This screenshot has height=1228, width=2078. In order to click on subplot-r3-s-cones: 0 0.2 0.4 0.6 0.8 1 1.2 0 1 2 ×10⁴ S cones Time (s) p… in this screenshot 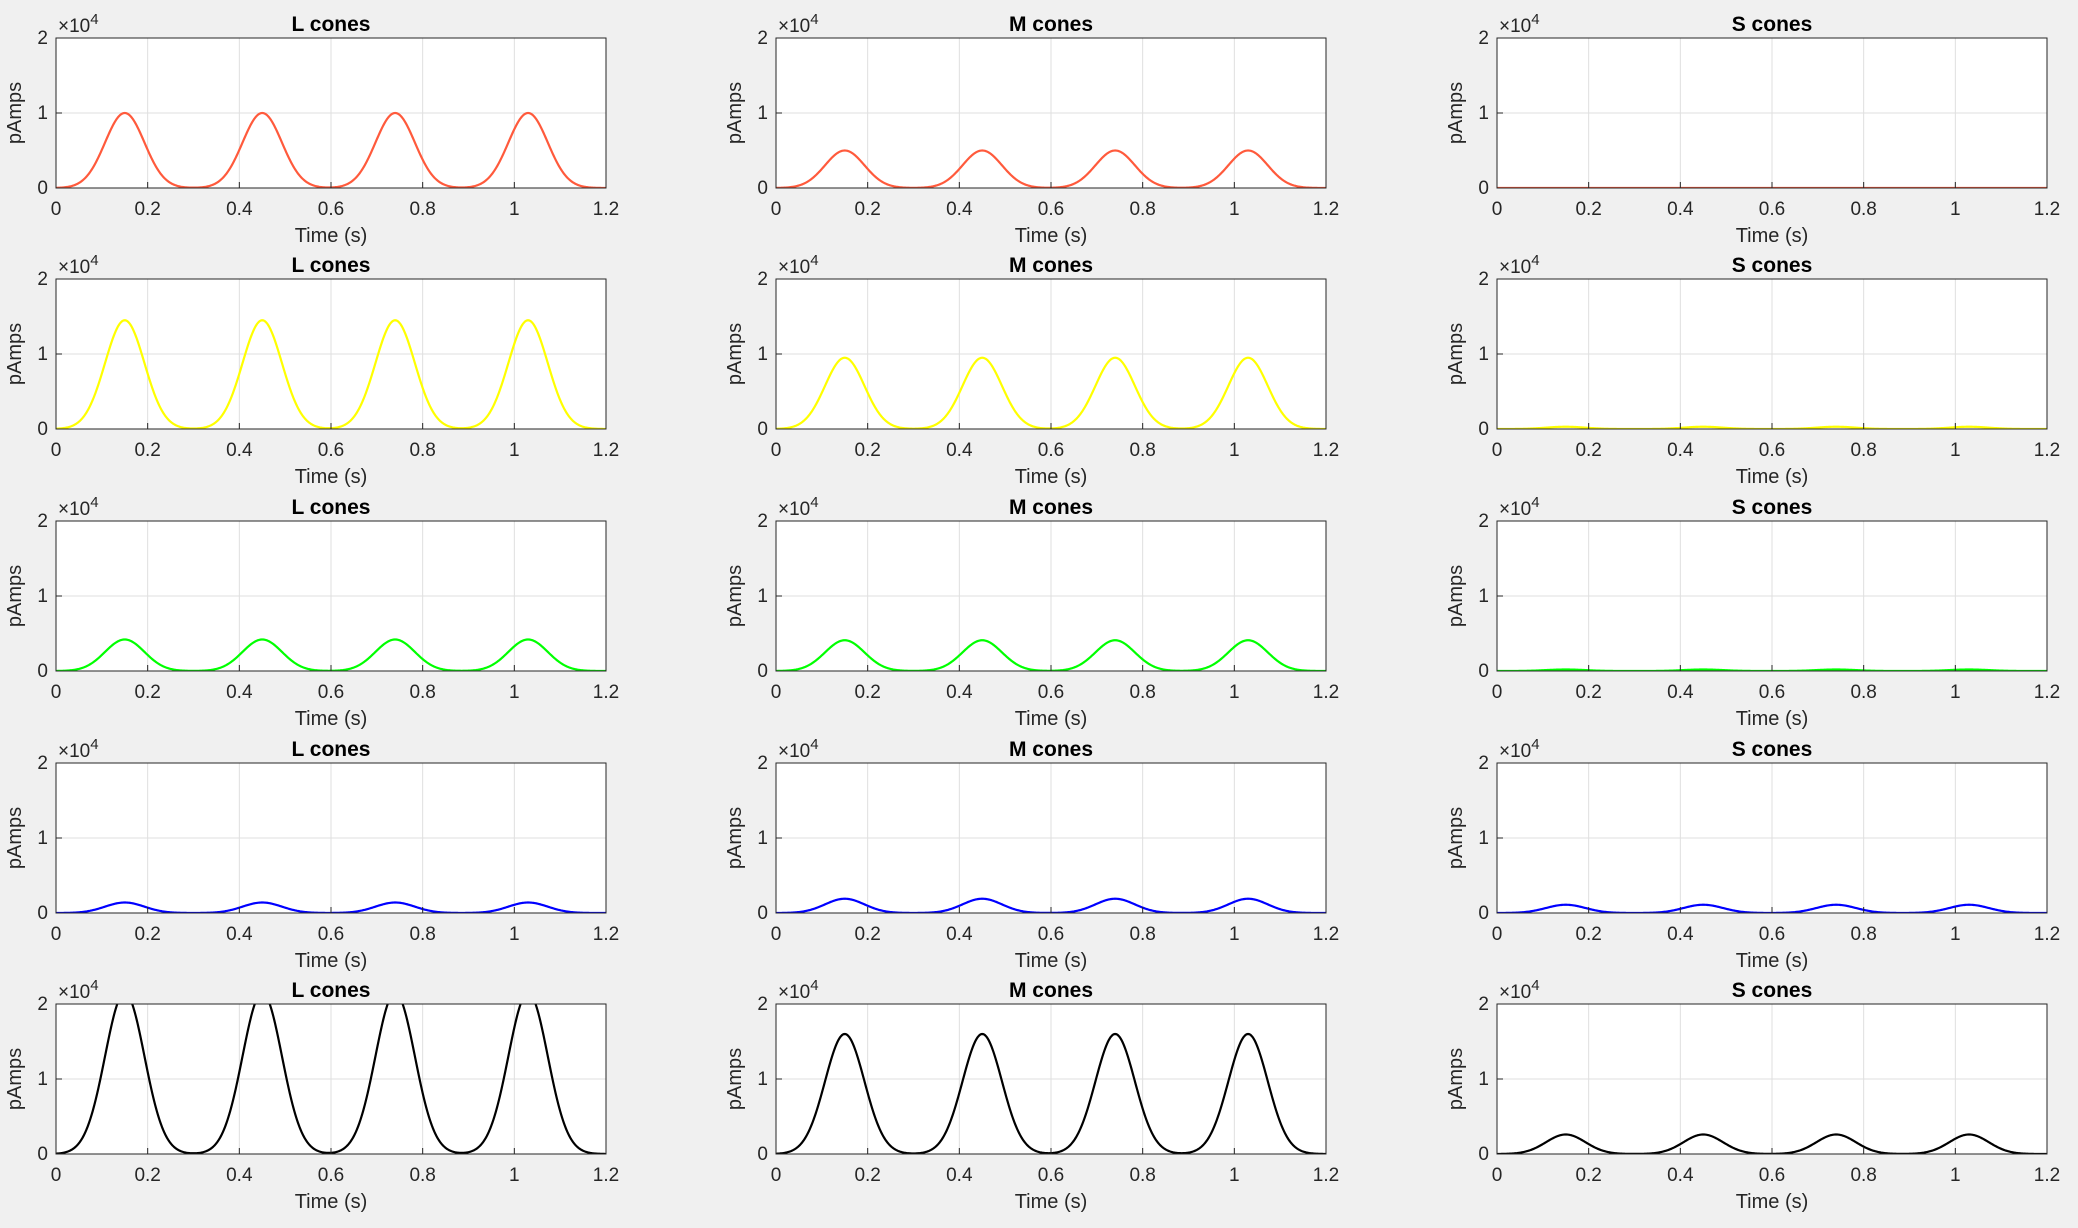, I will do `click(1752, 612)`.